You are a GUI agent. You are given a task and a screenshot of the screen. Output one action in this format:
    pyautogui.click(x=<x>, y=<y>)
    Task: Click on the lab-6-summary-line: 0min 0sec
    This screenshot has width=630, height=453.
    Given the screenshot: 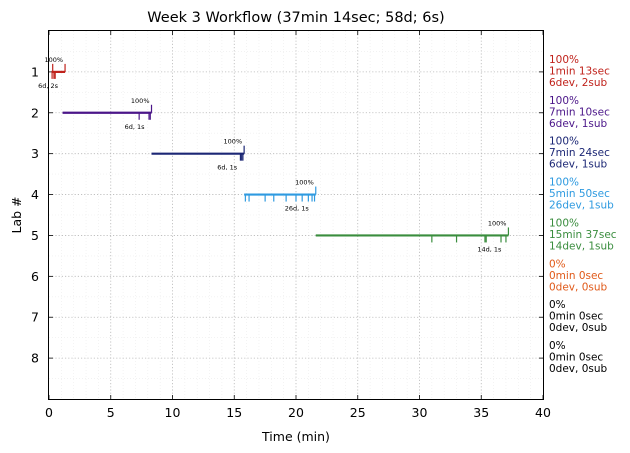 What is the action you would take?
    pyautogui.click(x=576, y=276)
    